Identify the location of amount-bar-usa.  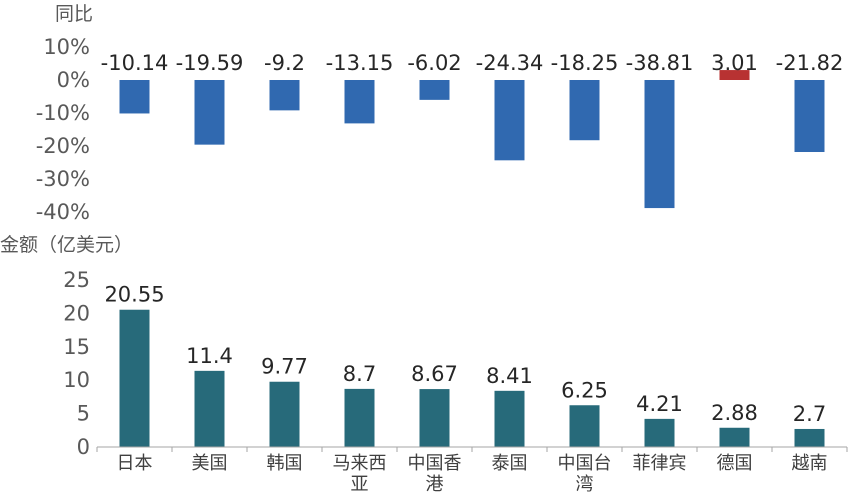
(209, 408).